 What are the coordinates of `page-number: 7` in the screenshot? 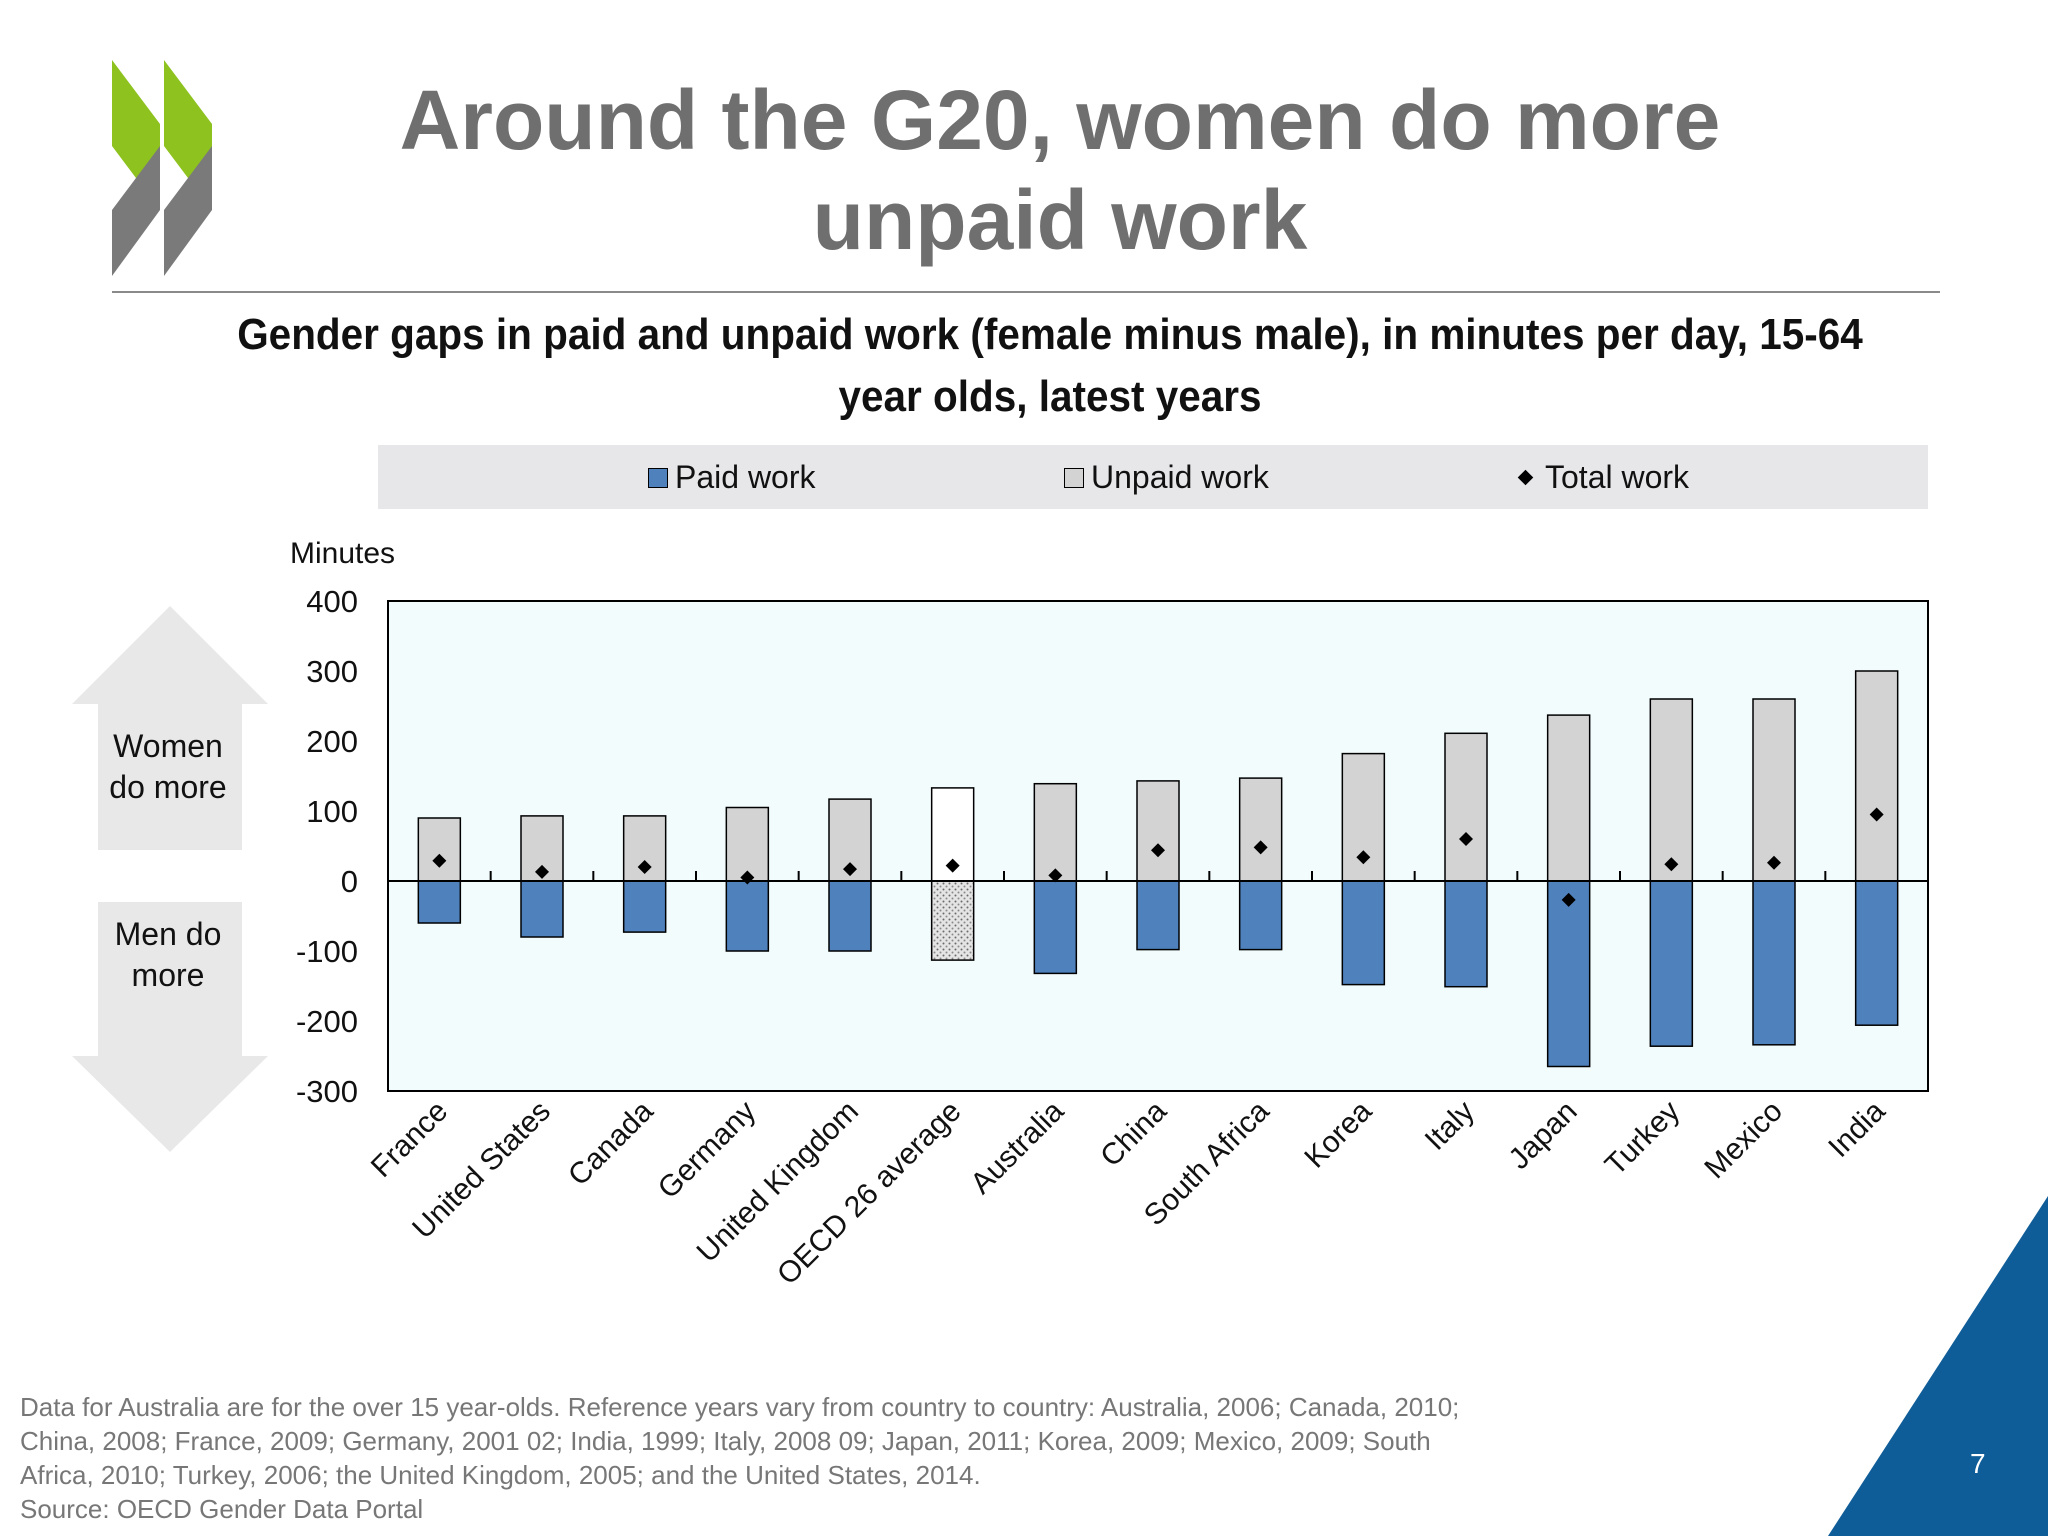 It's located at (1978, 1463).